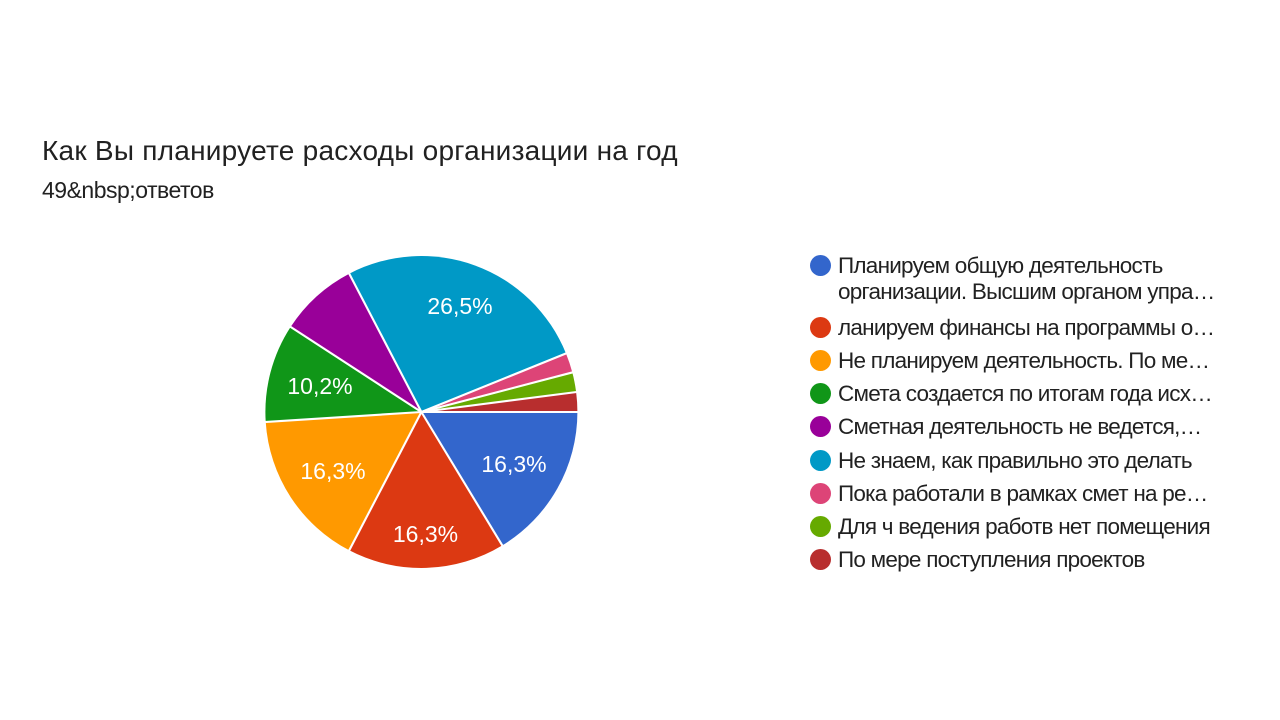 The height and width of the screenshot is (720, 1280). I want to click on svg-text: 26,5%, so click(459, 306).